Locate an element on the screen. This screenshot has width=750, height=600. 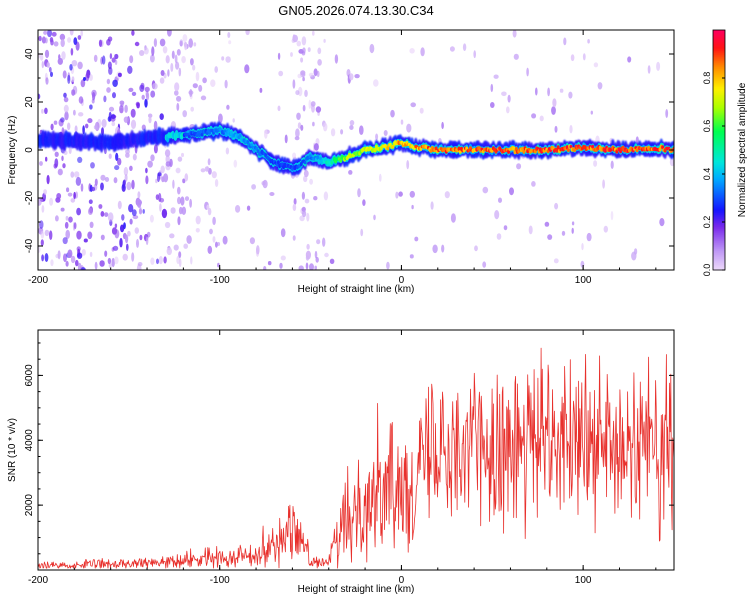
spectrogram-x-tick-label: -200 is located at coordinates (38, 280).